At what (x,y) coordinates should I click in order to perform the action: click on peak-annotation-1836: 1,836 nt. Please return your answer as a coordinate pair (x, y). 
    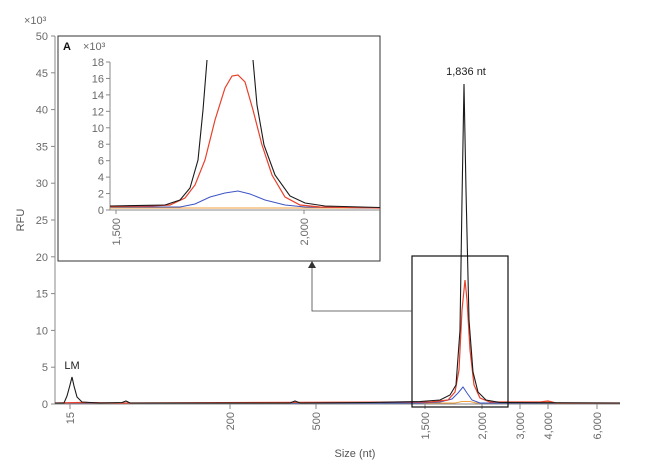
    Looking at the image, I should click on (466, 72).